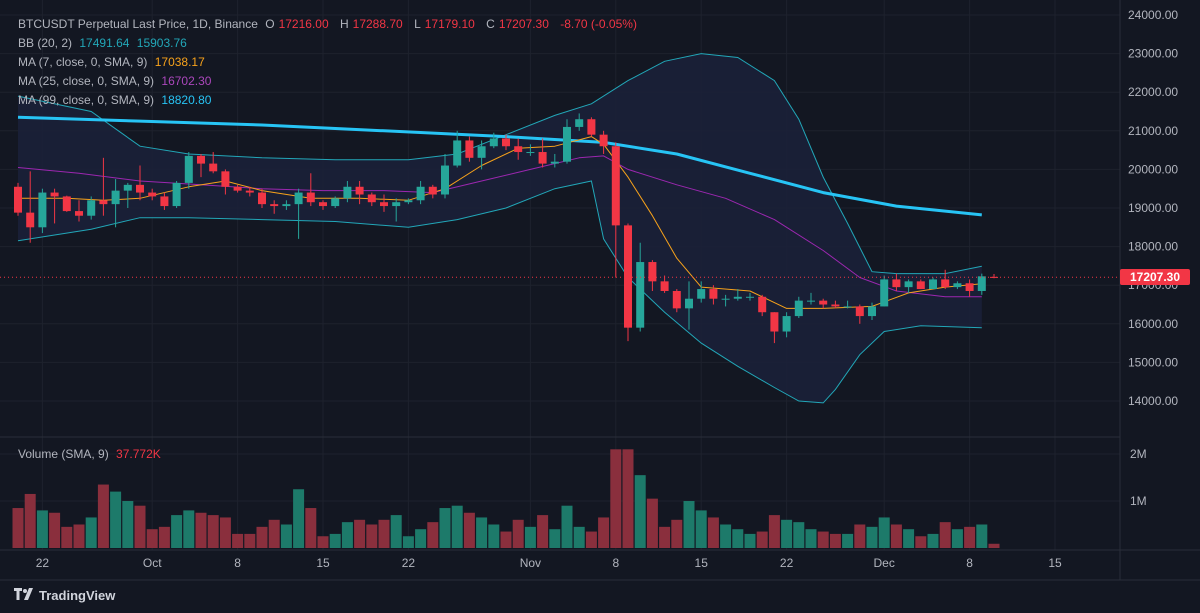 The image size is (1200, 613). I want to click on price-axis-label: 23000.00, so click(1153, 54).